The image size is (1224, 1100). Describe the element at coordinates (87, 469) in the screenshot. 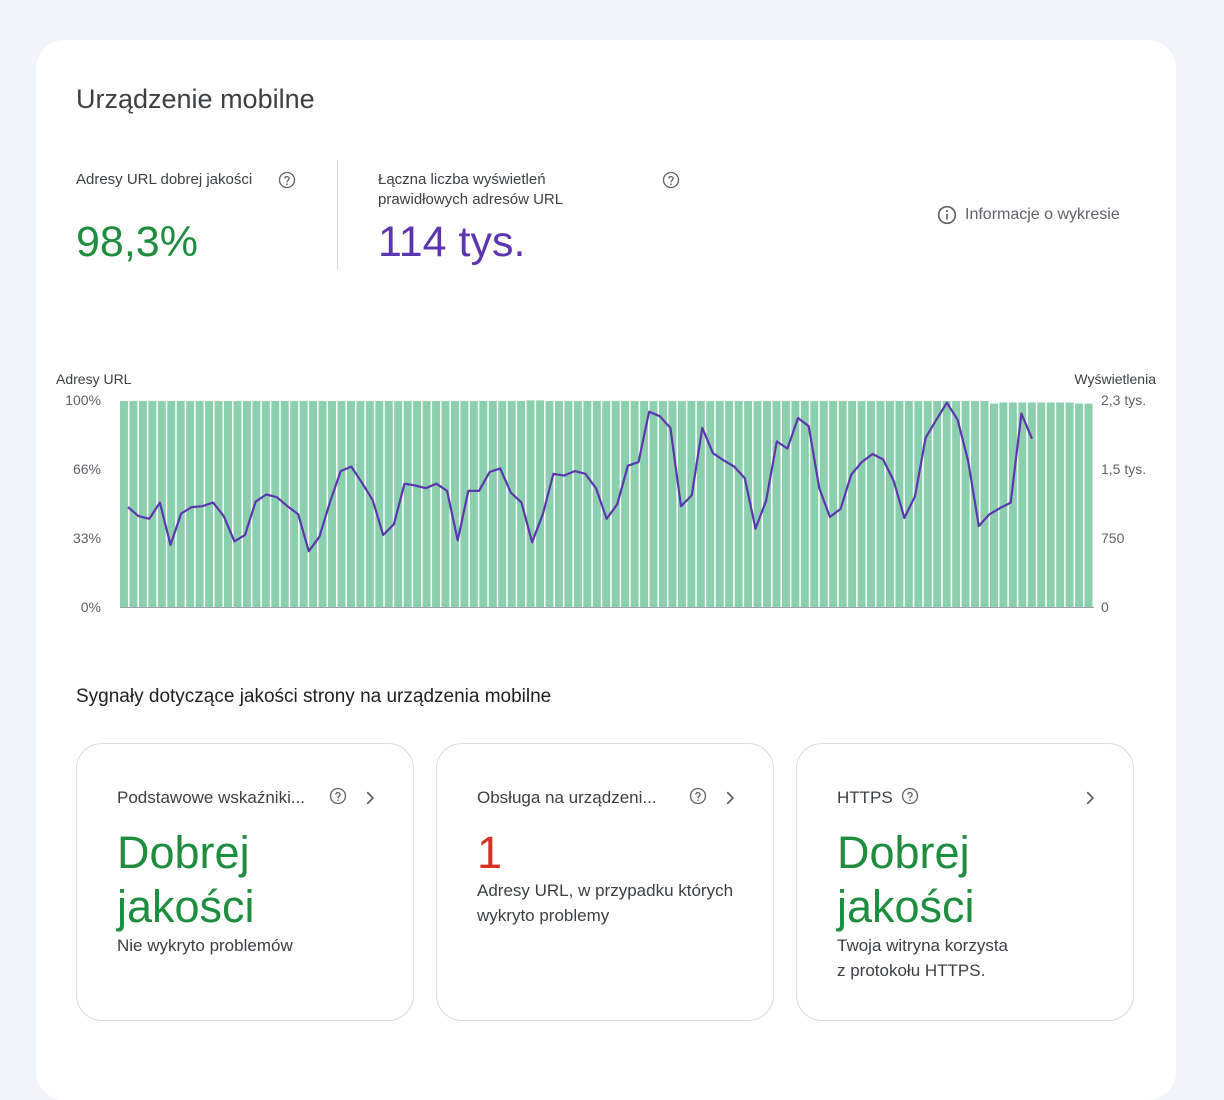

I see `left-axis-tick-label: 66%` at that location.